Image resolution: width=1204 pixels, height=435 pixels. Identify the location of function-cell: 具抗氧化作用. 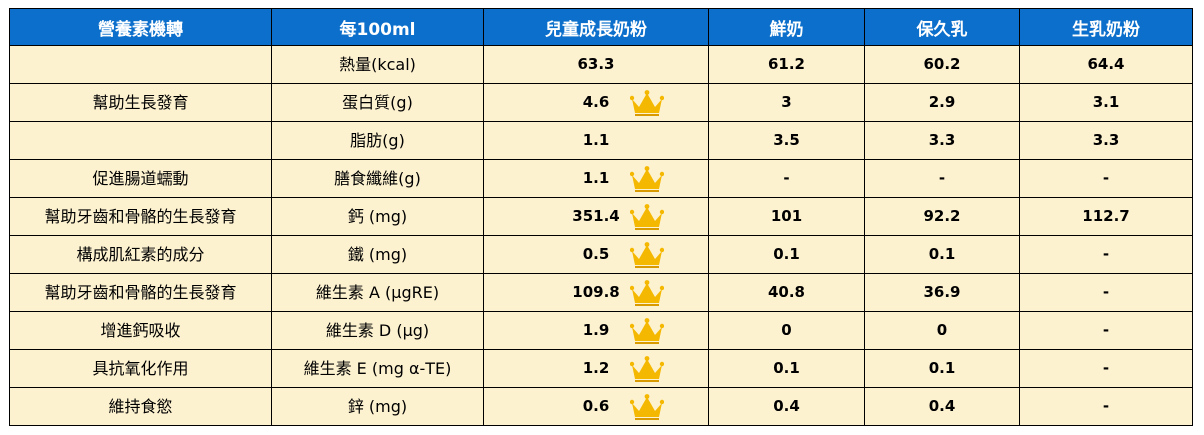
(140, 368).